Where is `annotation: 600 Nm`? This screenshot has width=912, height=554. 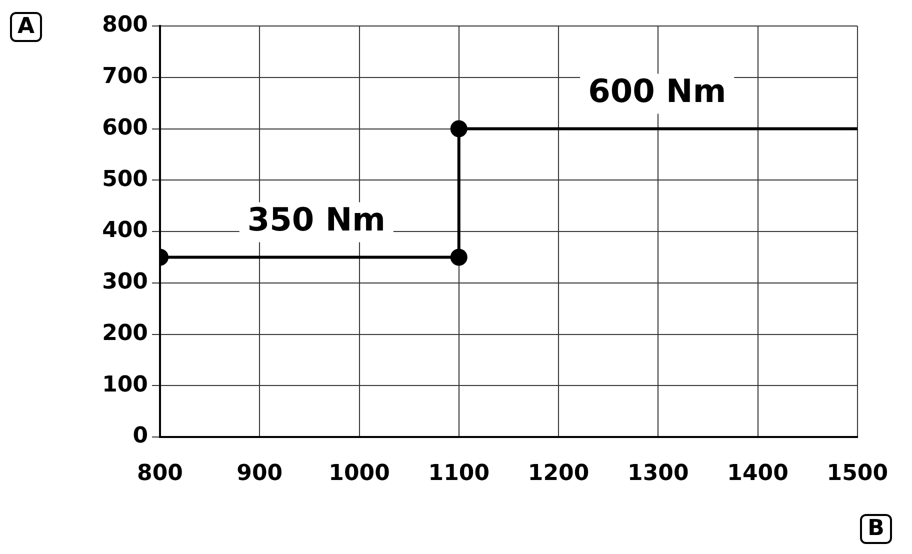
annotation: 600 Nm is located at coordinates (657, 91).